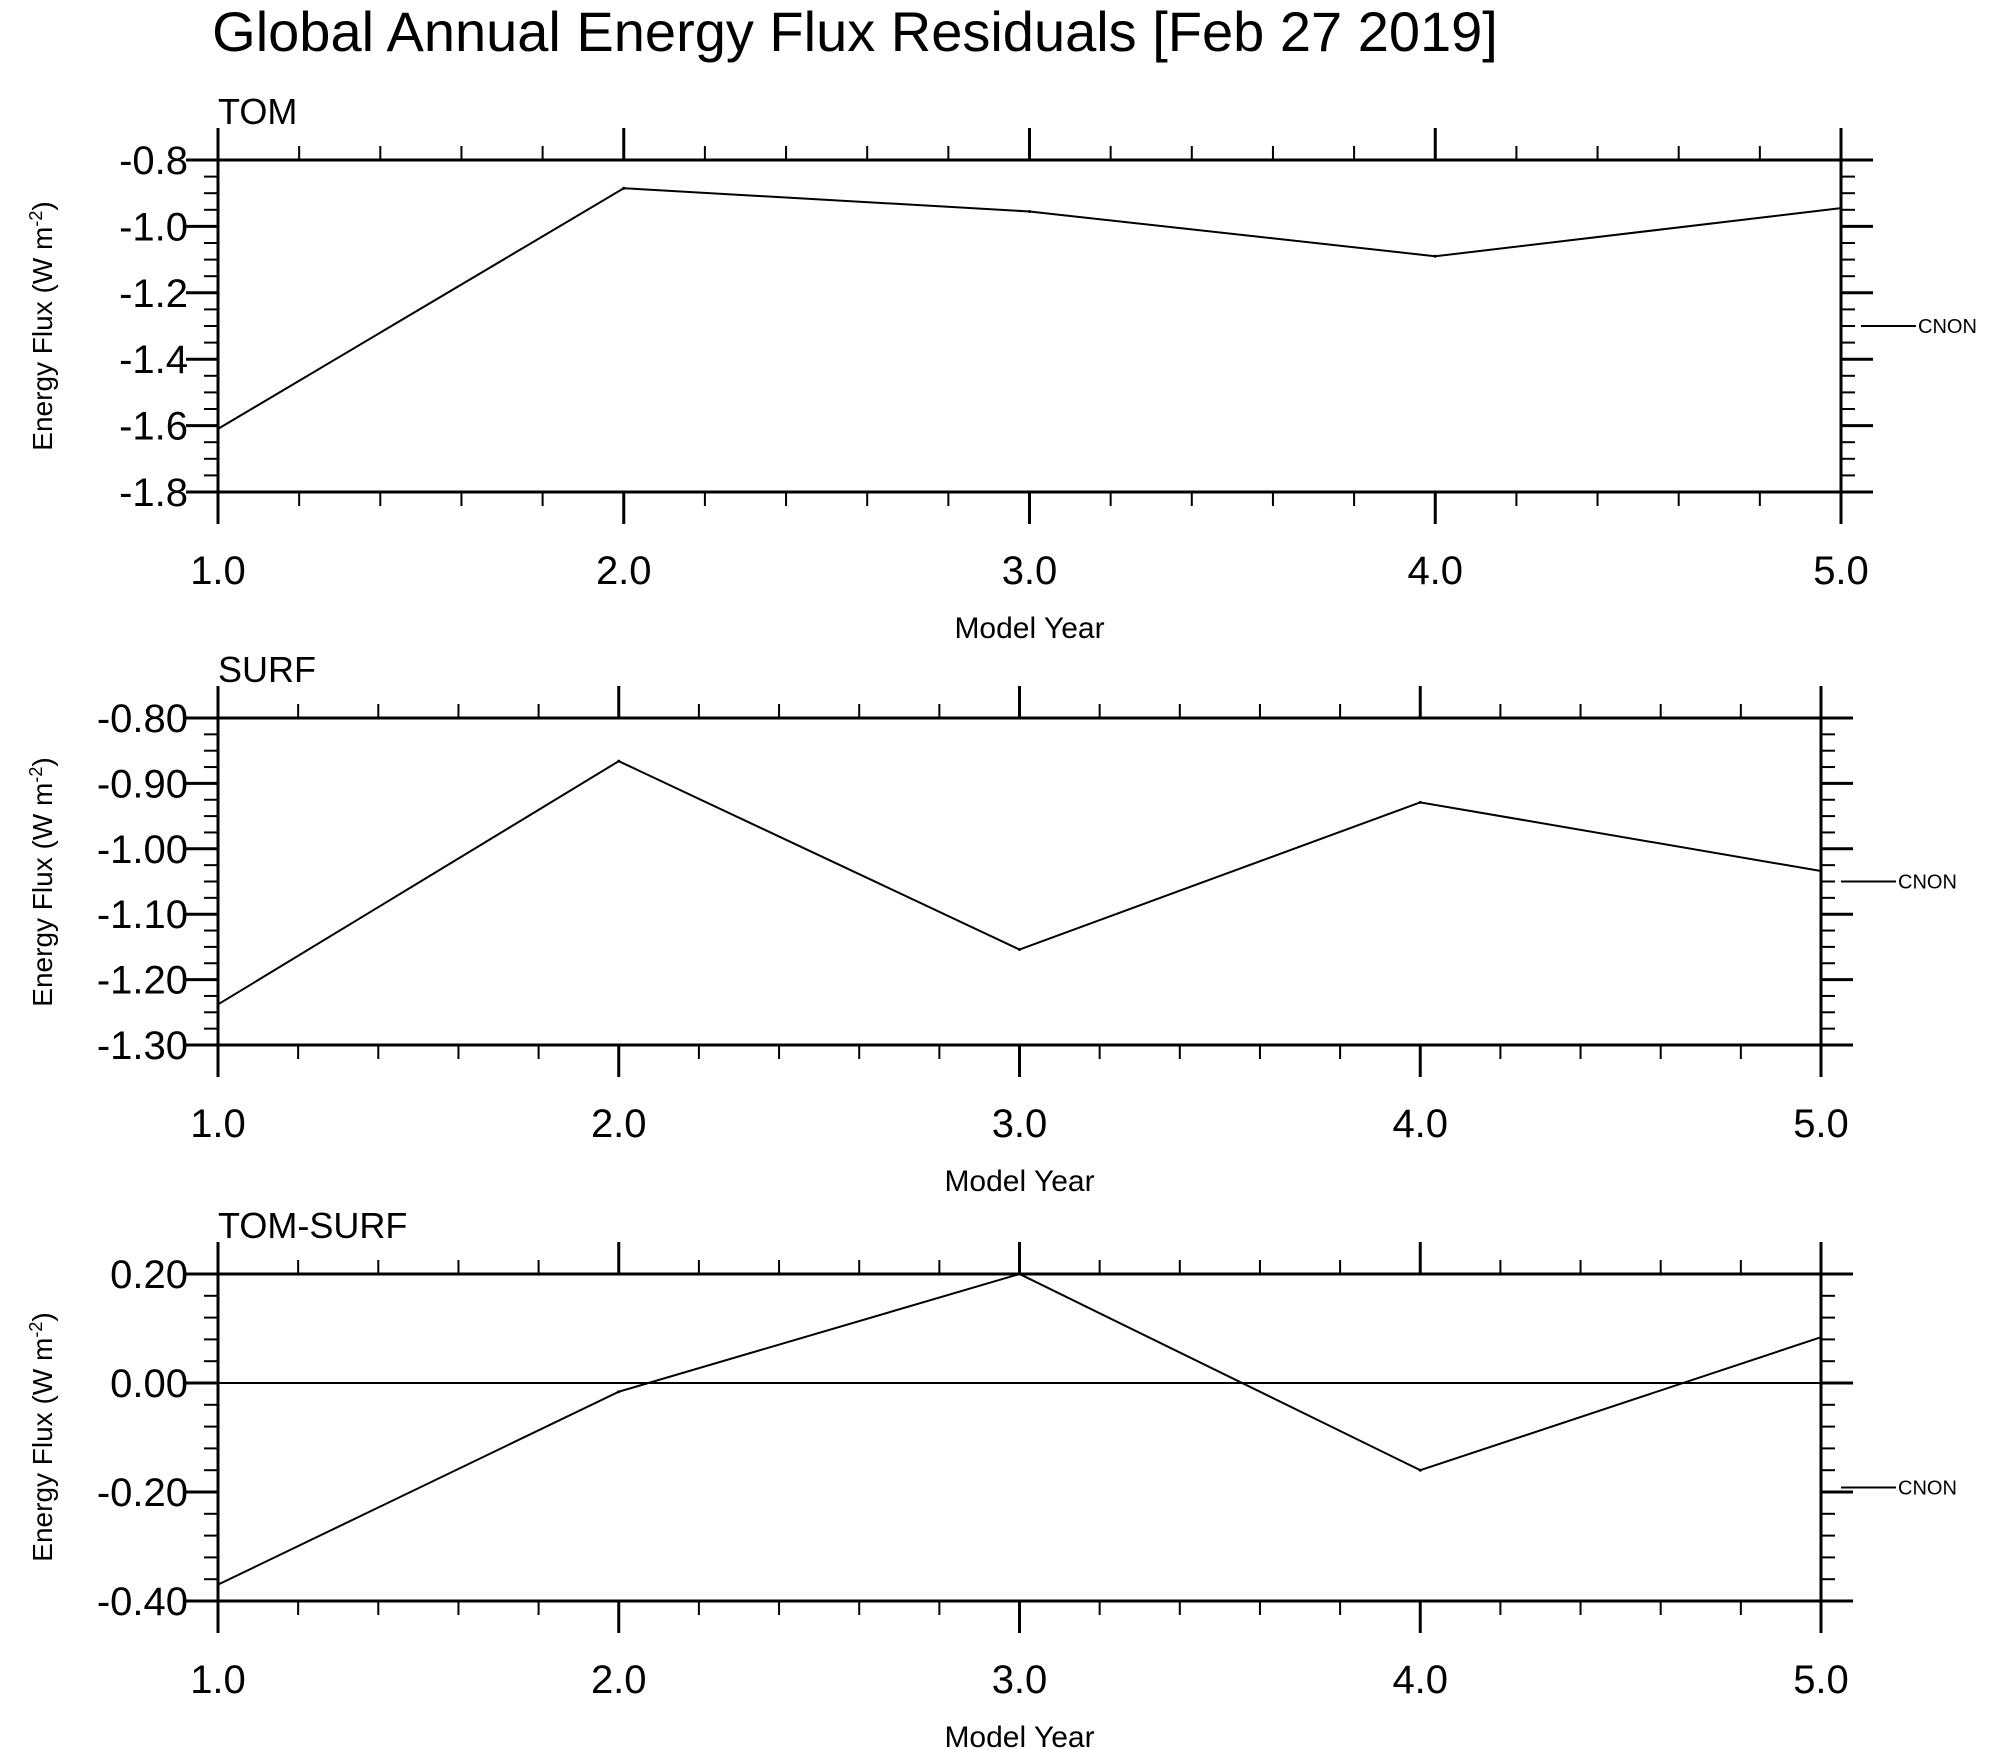 This screenshot has width=2000, height=1750. Describe the element at coordinates (142, 850) in the screenshot. I see `y-tick-label: -1.00` at that location.